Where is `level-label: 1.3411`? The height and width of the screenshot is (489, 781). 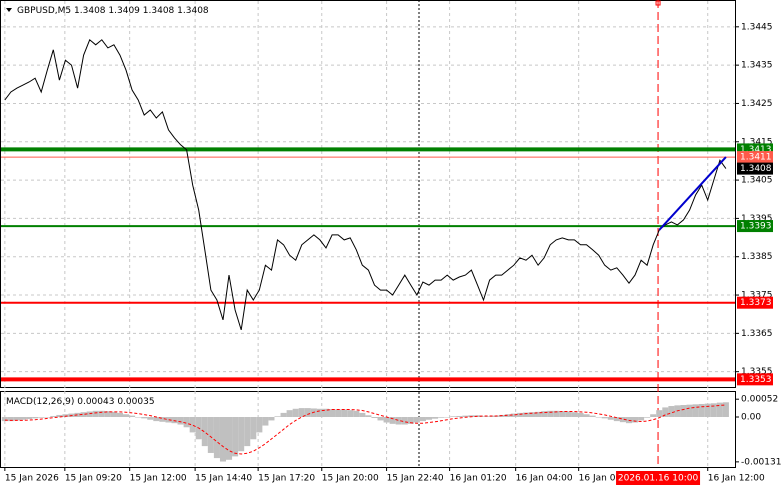 level-label: 1.3411 is located at coordinates (756, 158).